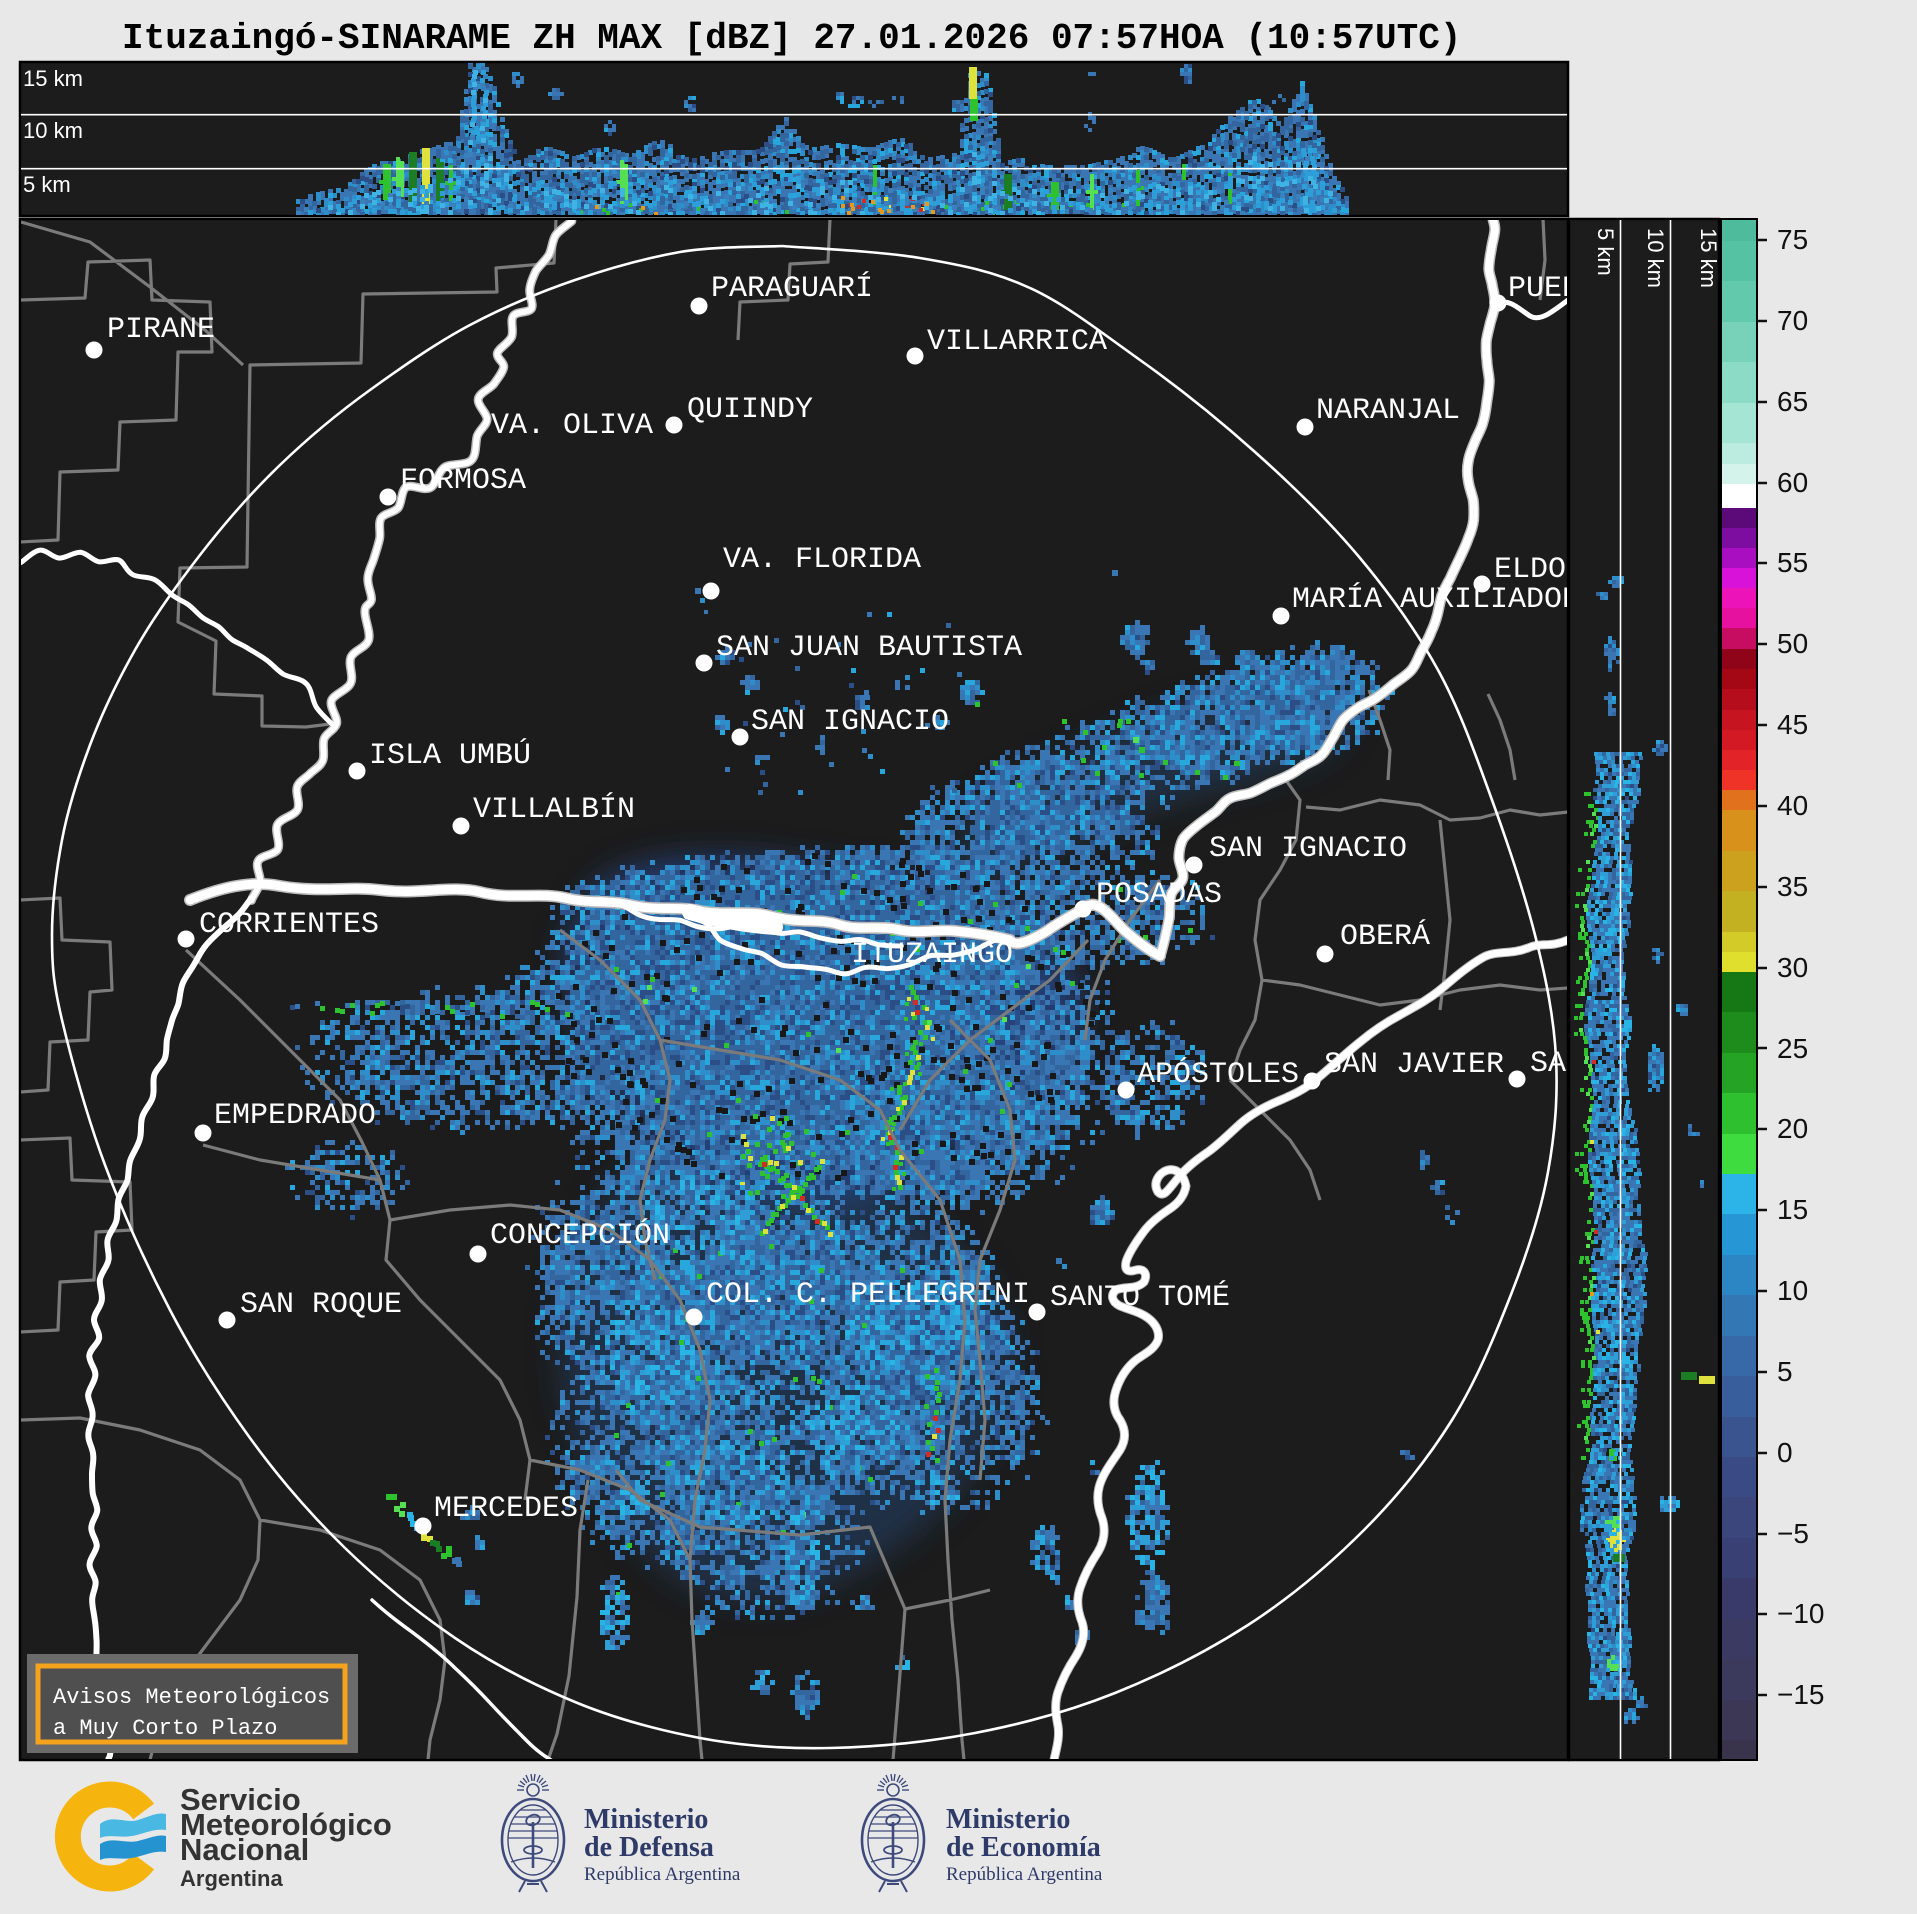 This screenshot has height=1914, width=1917. What do you see at coordinates (165, 1728) in the screenshot?
I see `svg-text: a Muy Corto Plazo` at bounding box center [165, 1728].